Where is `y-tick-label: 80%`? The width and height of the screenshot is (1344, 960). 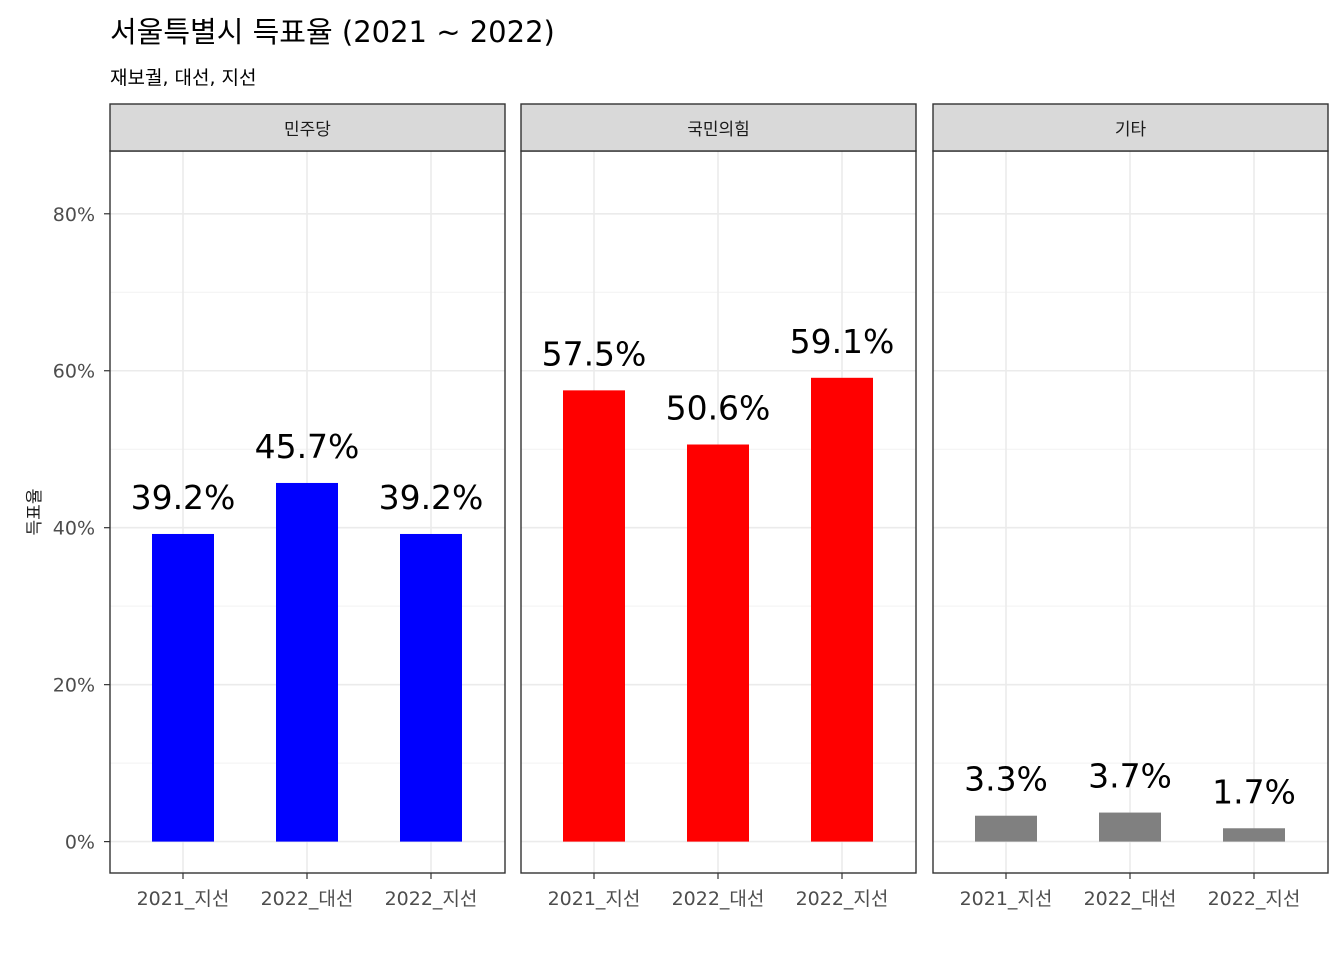
y-tick-label: 80% is located at coordinates (74, 215).